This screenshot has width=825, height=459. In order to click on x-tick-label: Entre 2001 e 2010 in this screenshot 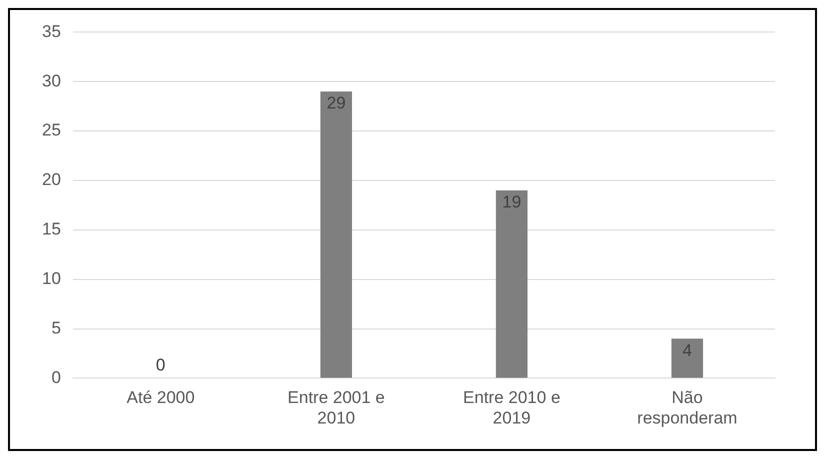, I will do `click(336, 408)`.